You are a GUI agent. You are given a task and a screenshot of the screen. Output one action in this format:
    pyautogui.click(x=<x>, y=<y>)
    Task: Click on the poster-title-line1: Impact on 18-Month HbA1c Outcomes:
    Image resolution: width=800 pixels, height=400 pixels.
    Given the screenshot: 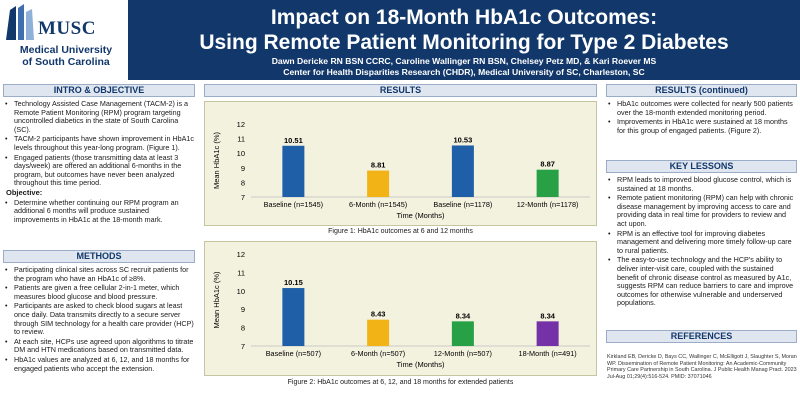 What is the action you would take?
    pyautogui.click(x=464, y=17)
    